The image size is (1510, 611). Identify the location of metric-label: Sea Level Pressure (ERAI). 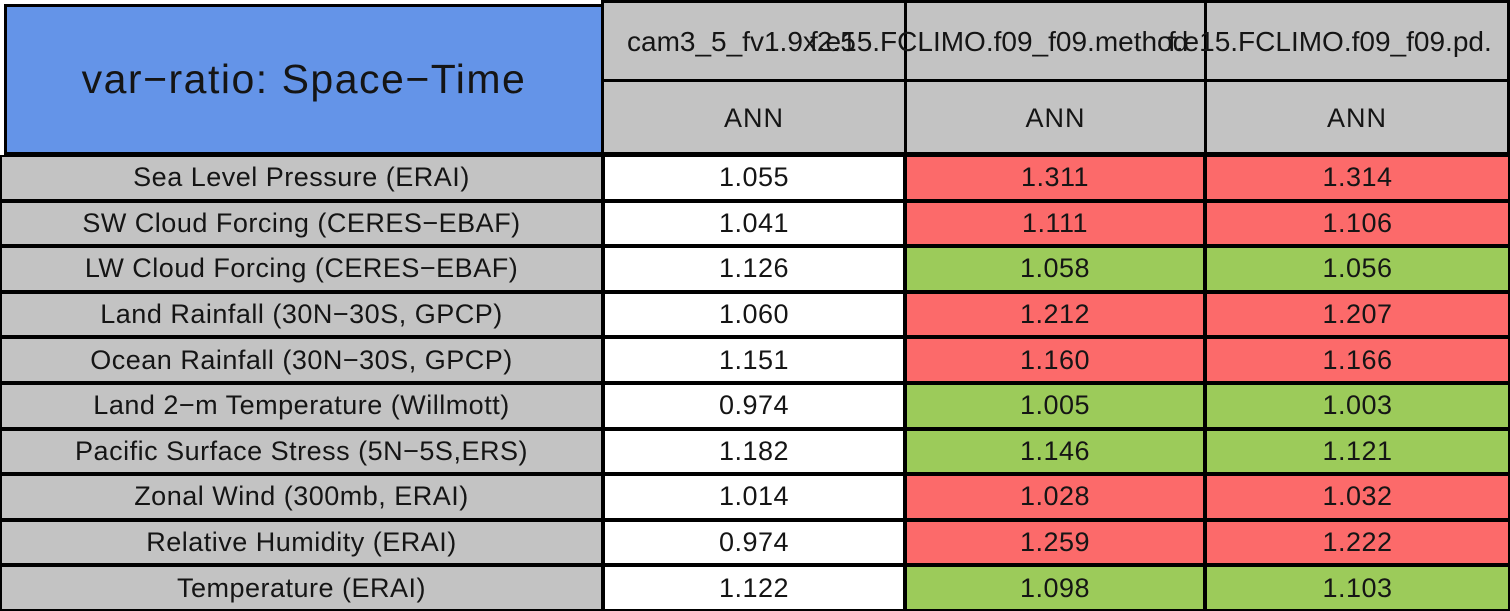
(301, 178).